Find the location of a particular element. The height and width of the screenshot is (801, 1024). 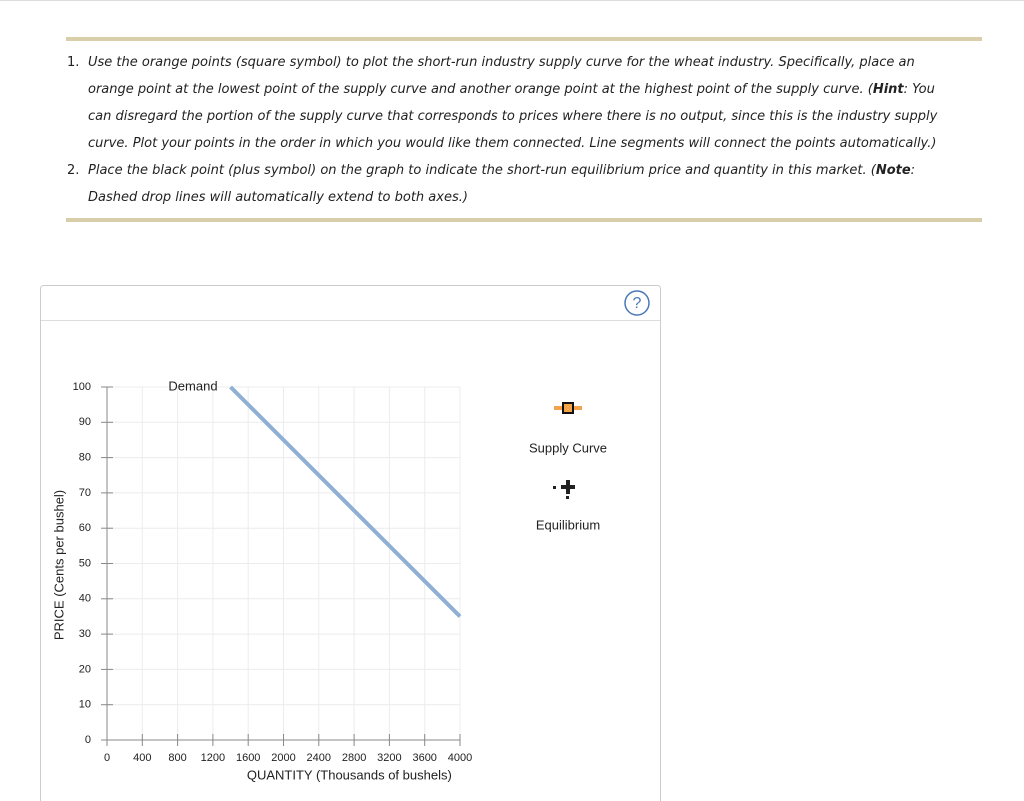

x-tick-label: 1600 is located at coordinates (248, 758).